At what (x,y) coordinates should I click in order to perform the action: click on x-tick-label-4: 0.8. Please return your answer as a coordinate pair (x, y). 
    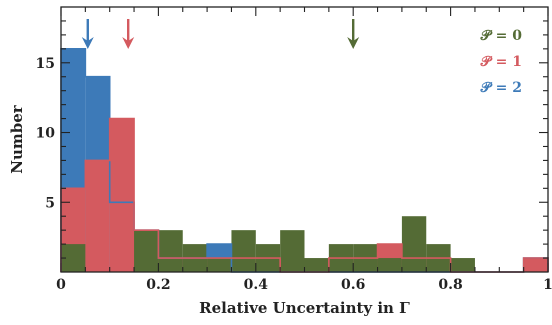
    Looking at the image, I should click on (450, 285).